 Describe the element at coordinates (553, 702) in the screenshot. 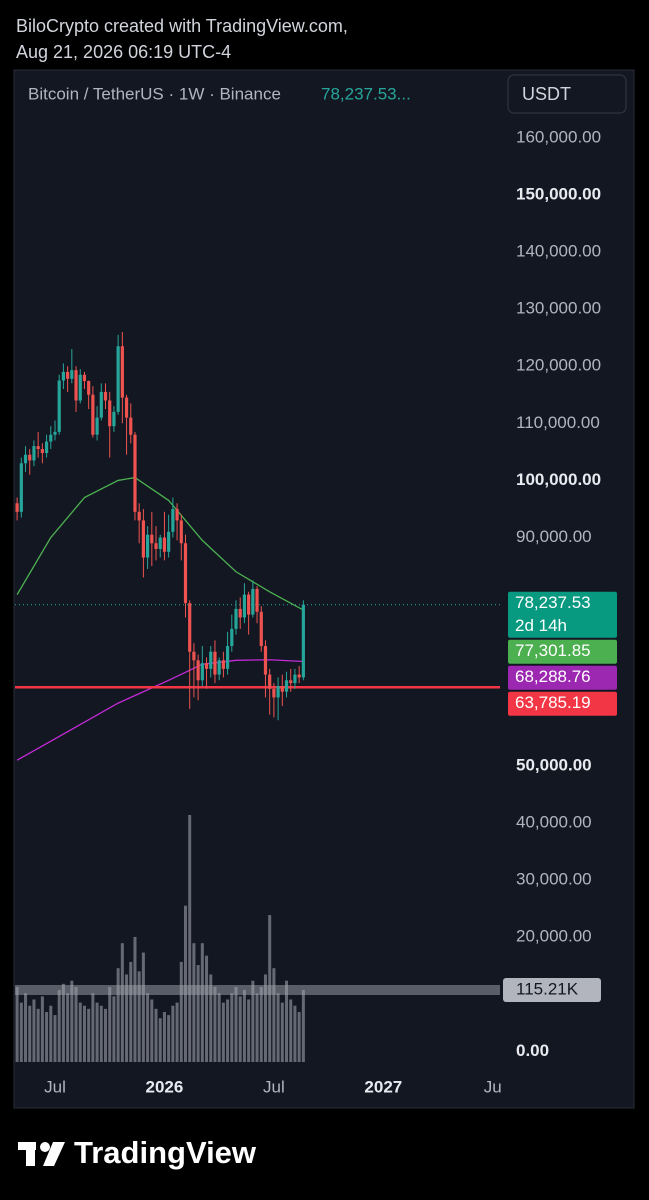

I see `price-tag-label: 63,785.19` at that location.